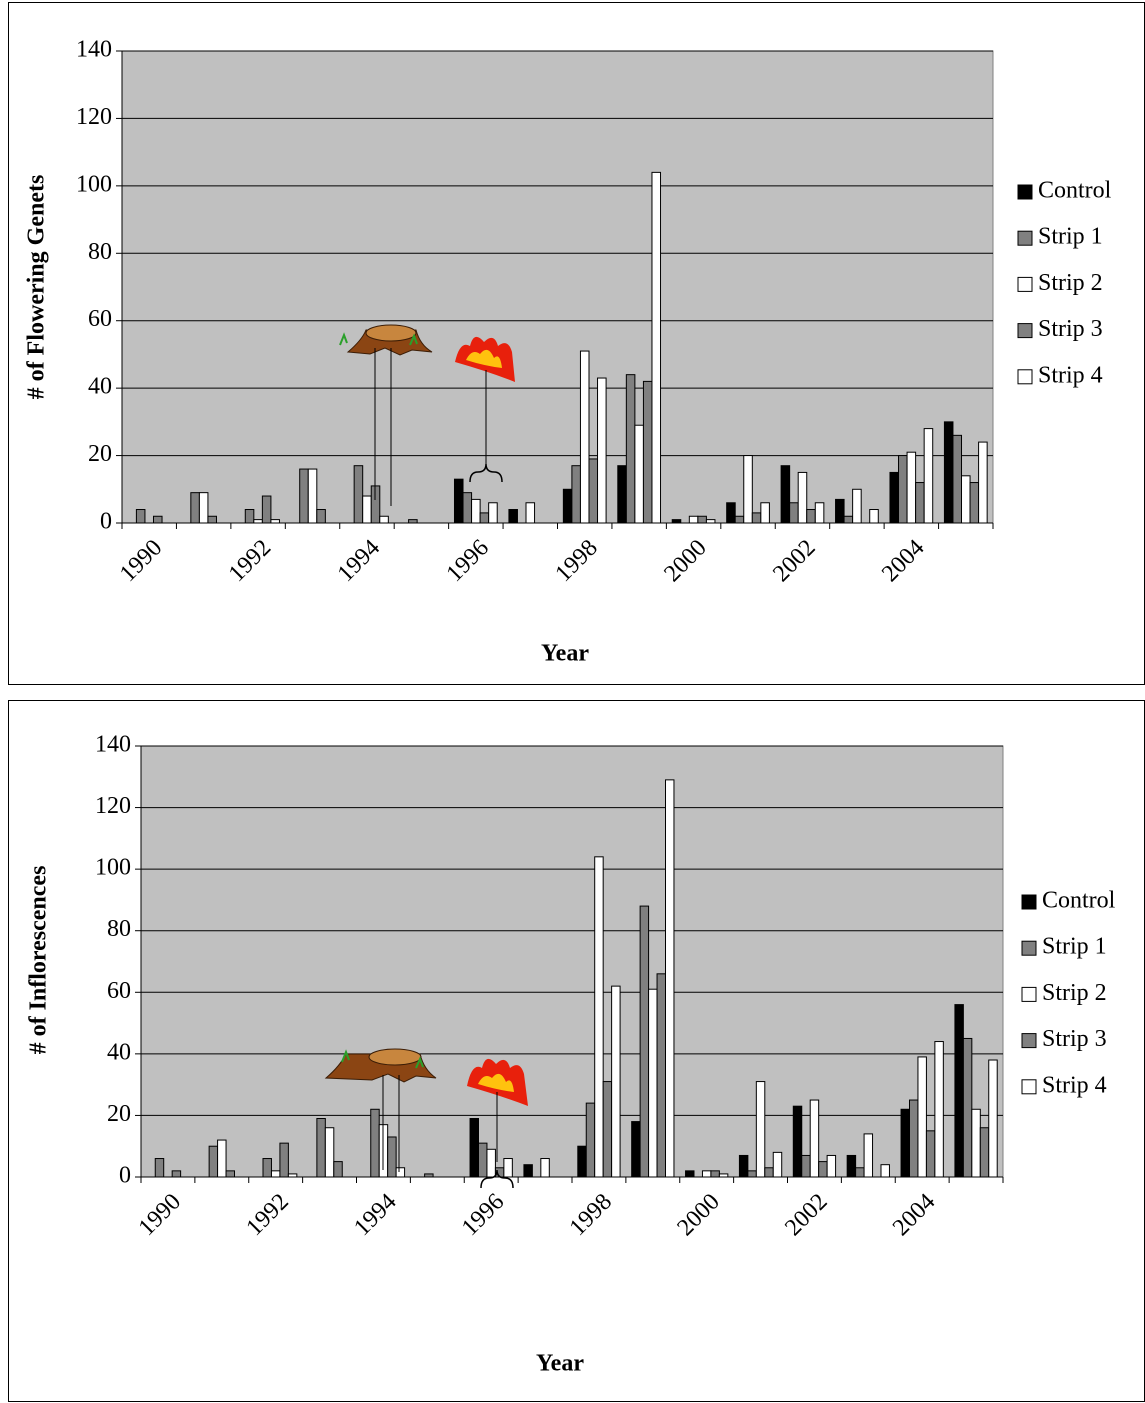 Image resolution: width=1145 pixels, height=1403 pixels. Describe the element at coordinates (100, 454) in the screenshot. I see `y-tick-label: 20` at that location.